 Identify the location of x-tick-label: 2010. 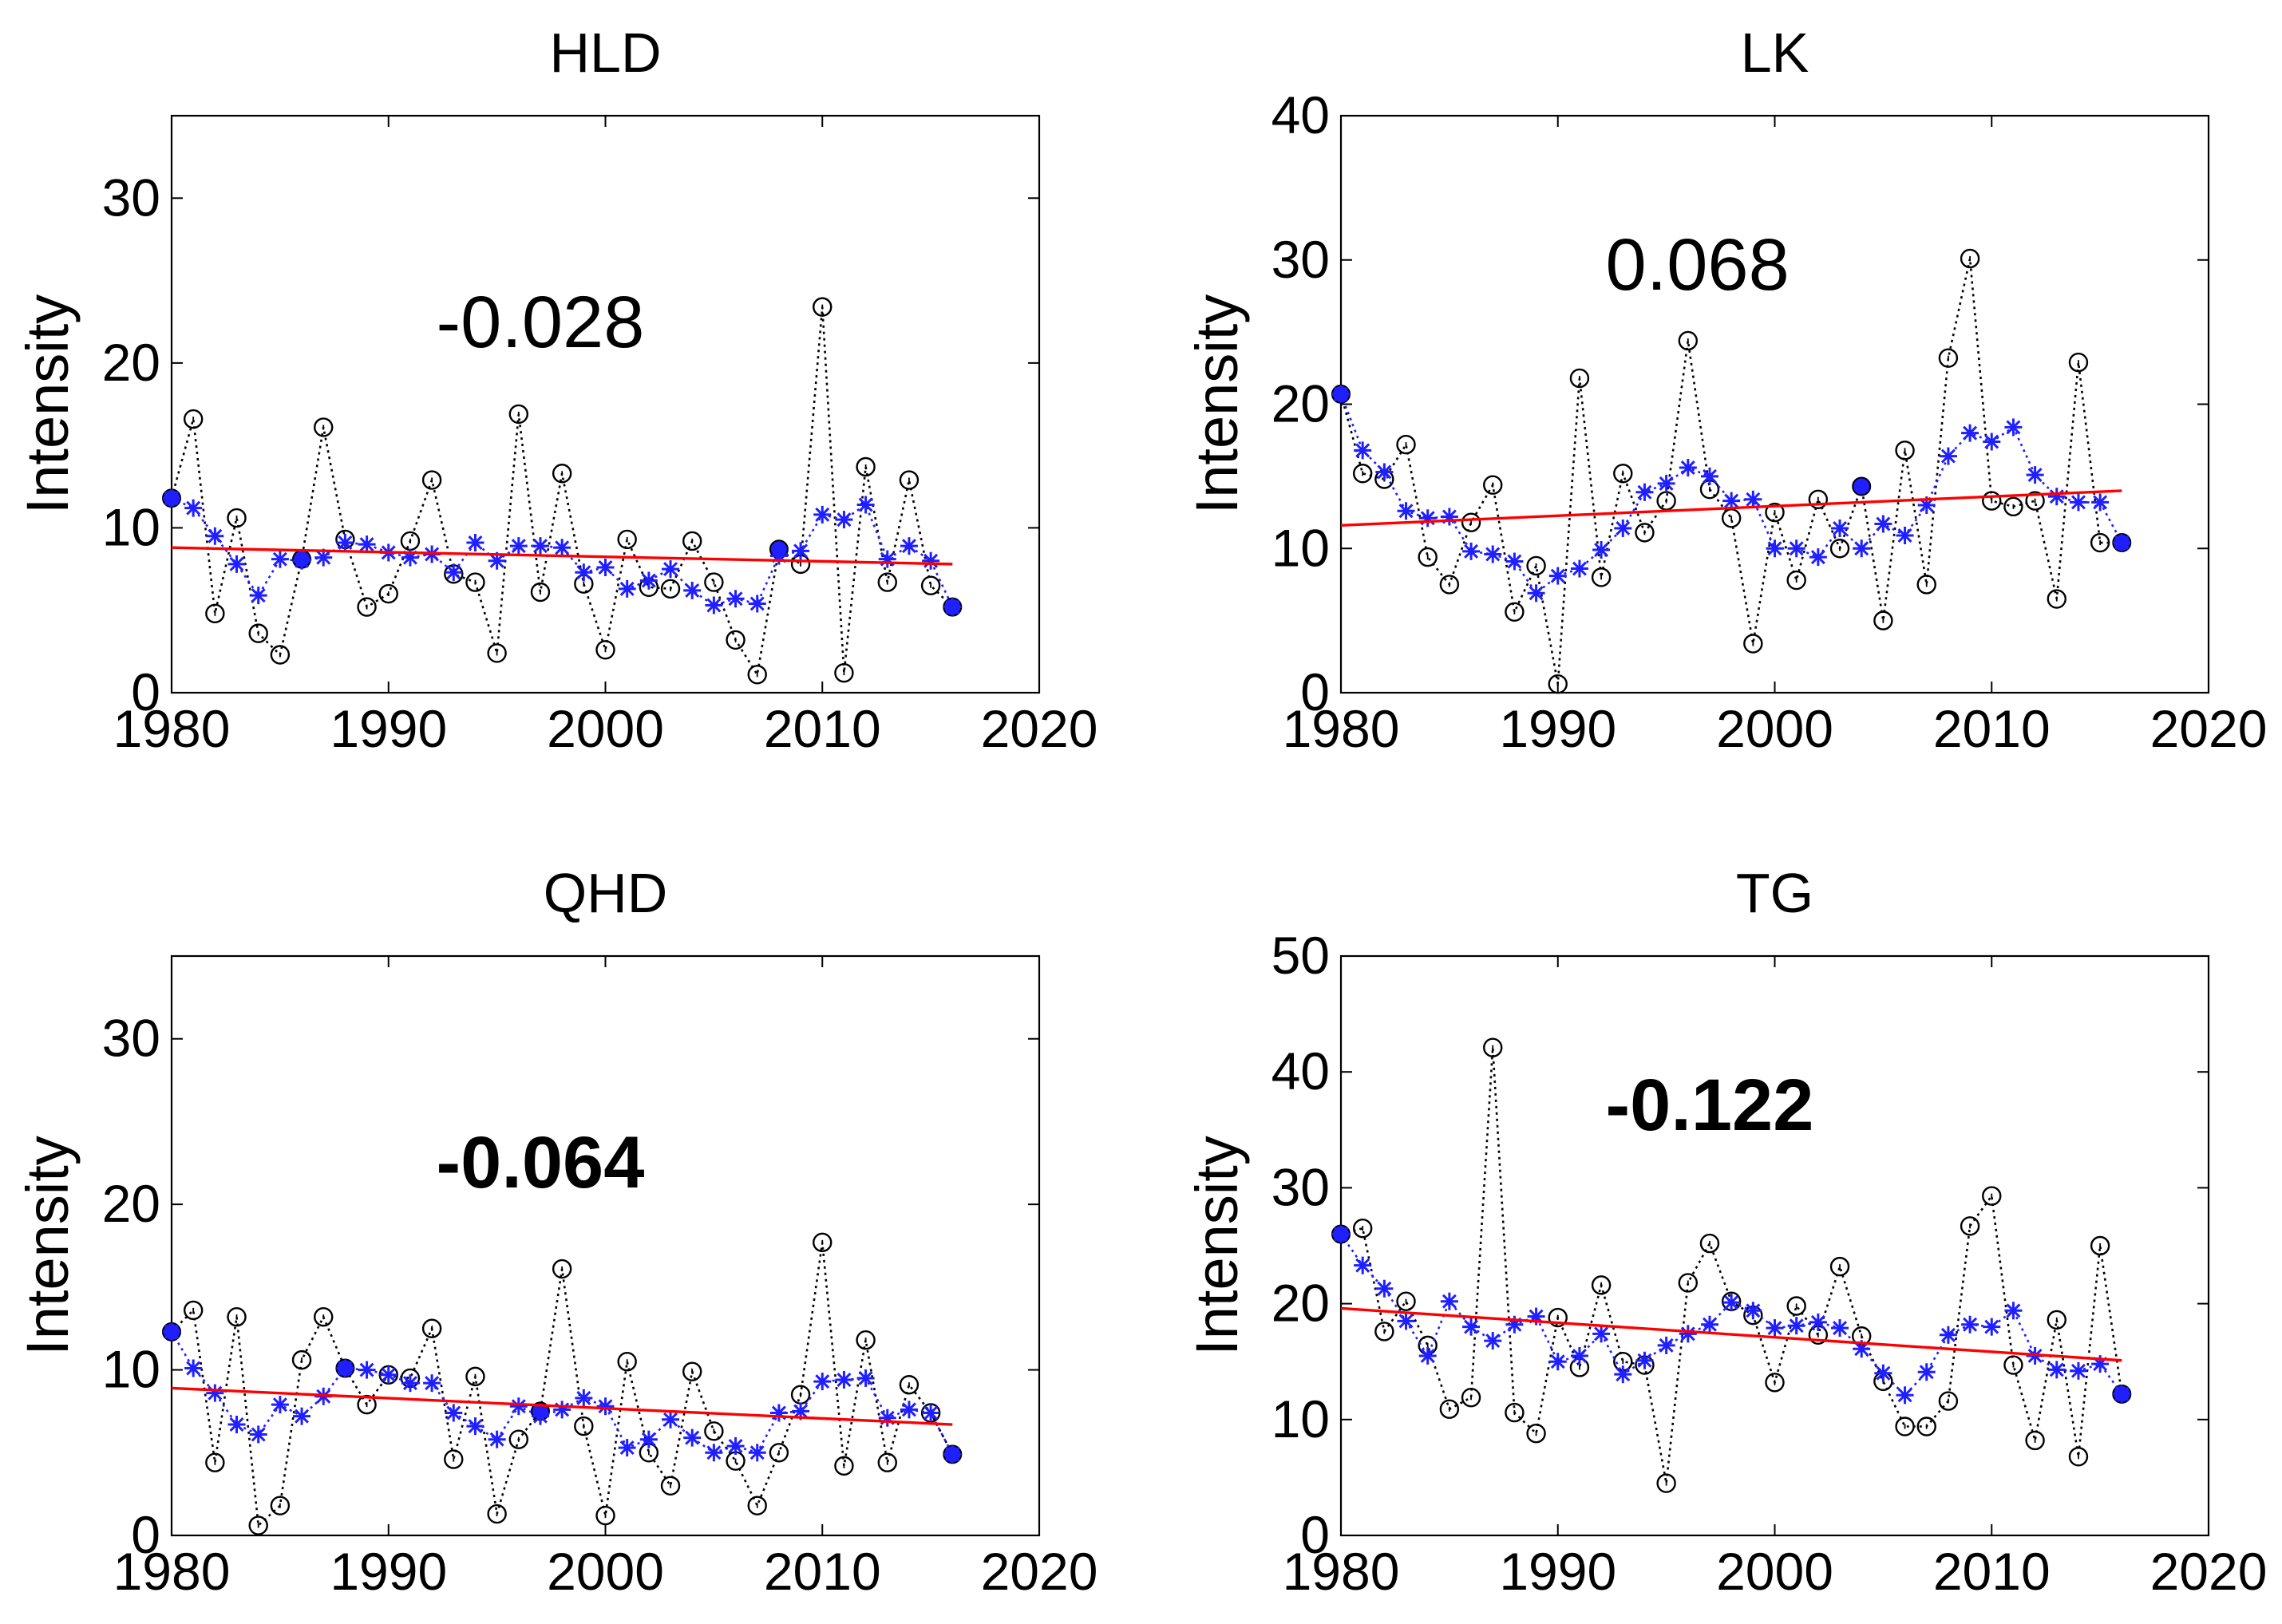
(823, 728).